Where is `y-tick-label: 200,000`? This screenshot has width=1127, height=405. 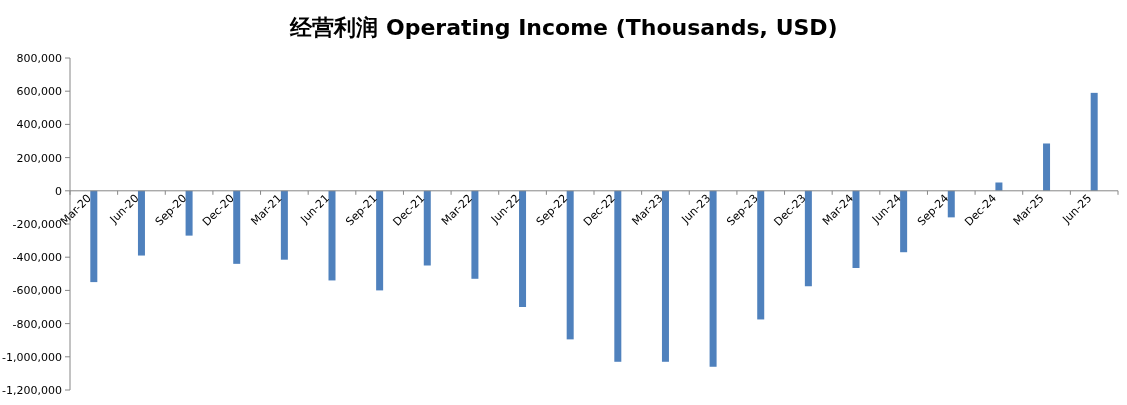 y-tick-label: 200,000 is located at coordinates (39, 158).